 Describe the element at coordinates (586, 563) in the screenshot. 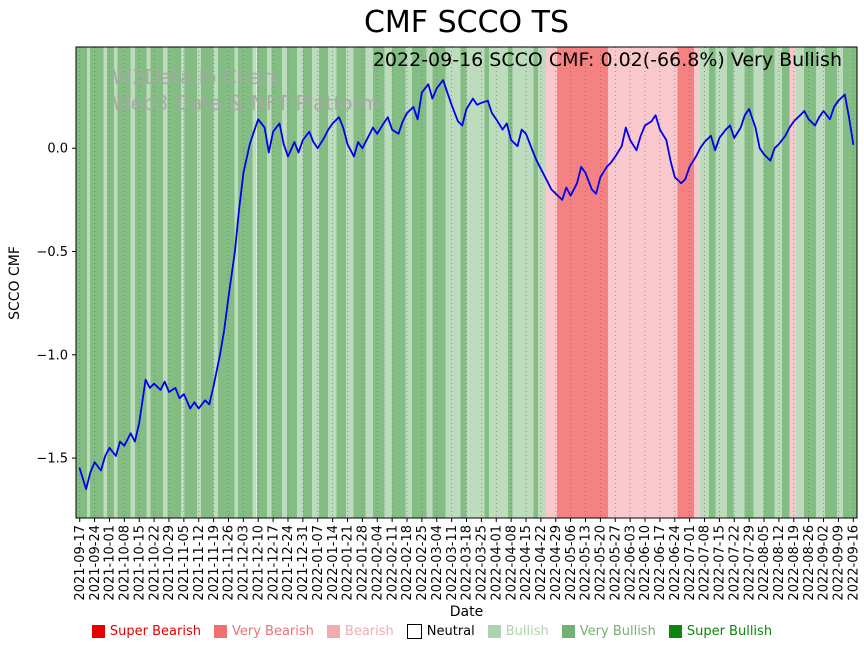

I see `x-tick-label: 2022-05-13` at that location.